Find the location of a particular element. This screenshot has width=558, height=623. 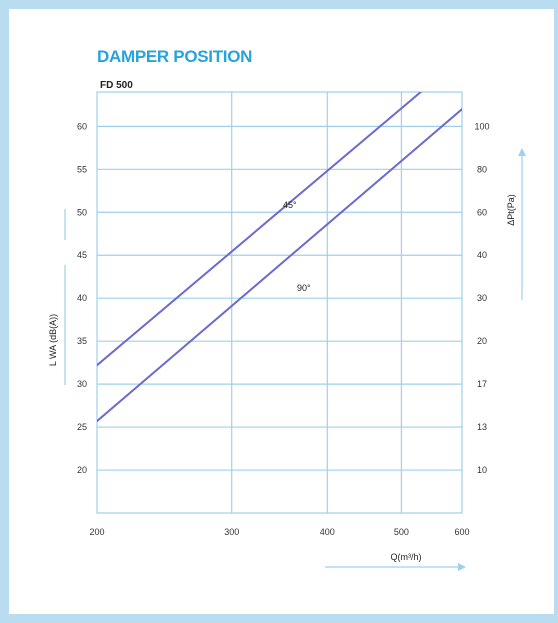

y-tick-label-right: 40 is located at coordinates (482, 255).